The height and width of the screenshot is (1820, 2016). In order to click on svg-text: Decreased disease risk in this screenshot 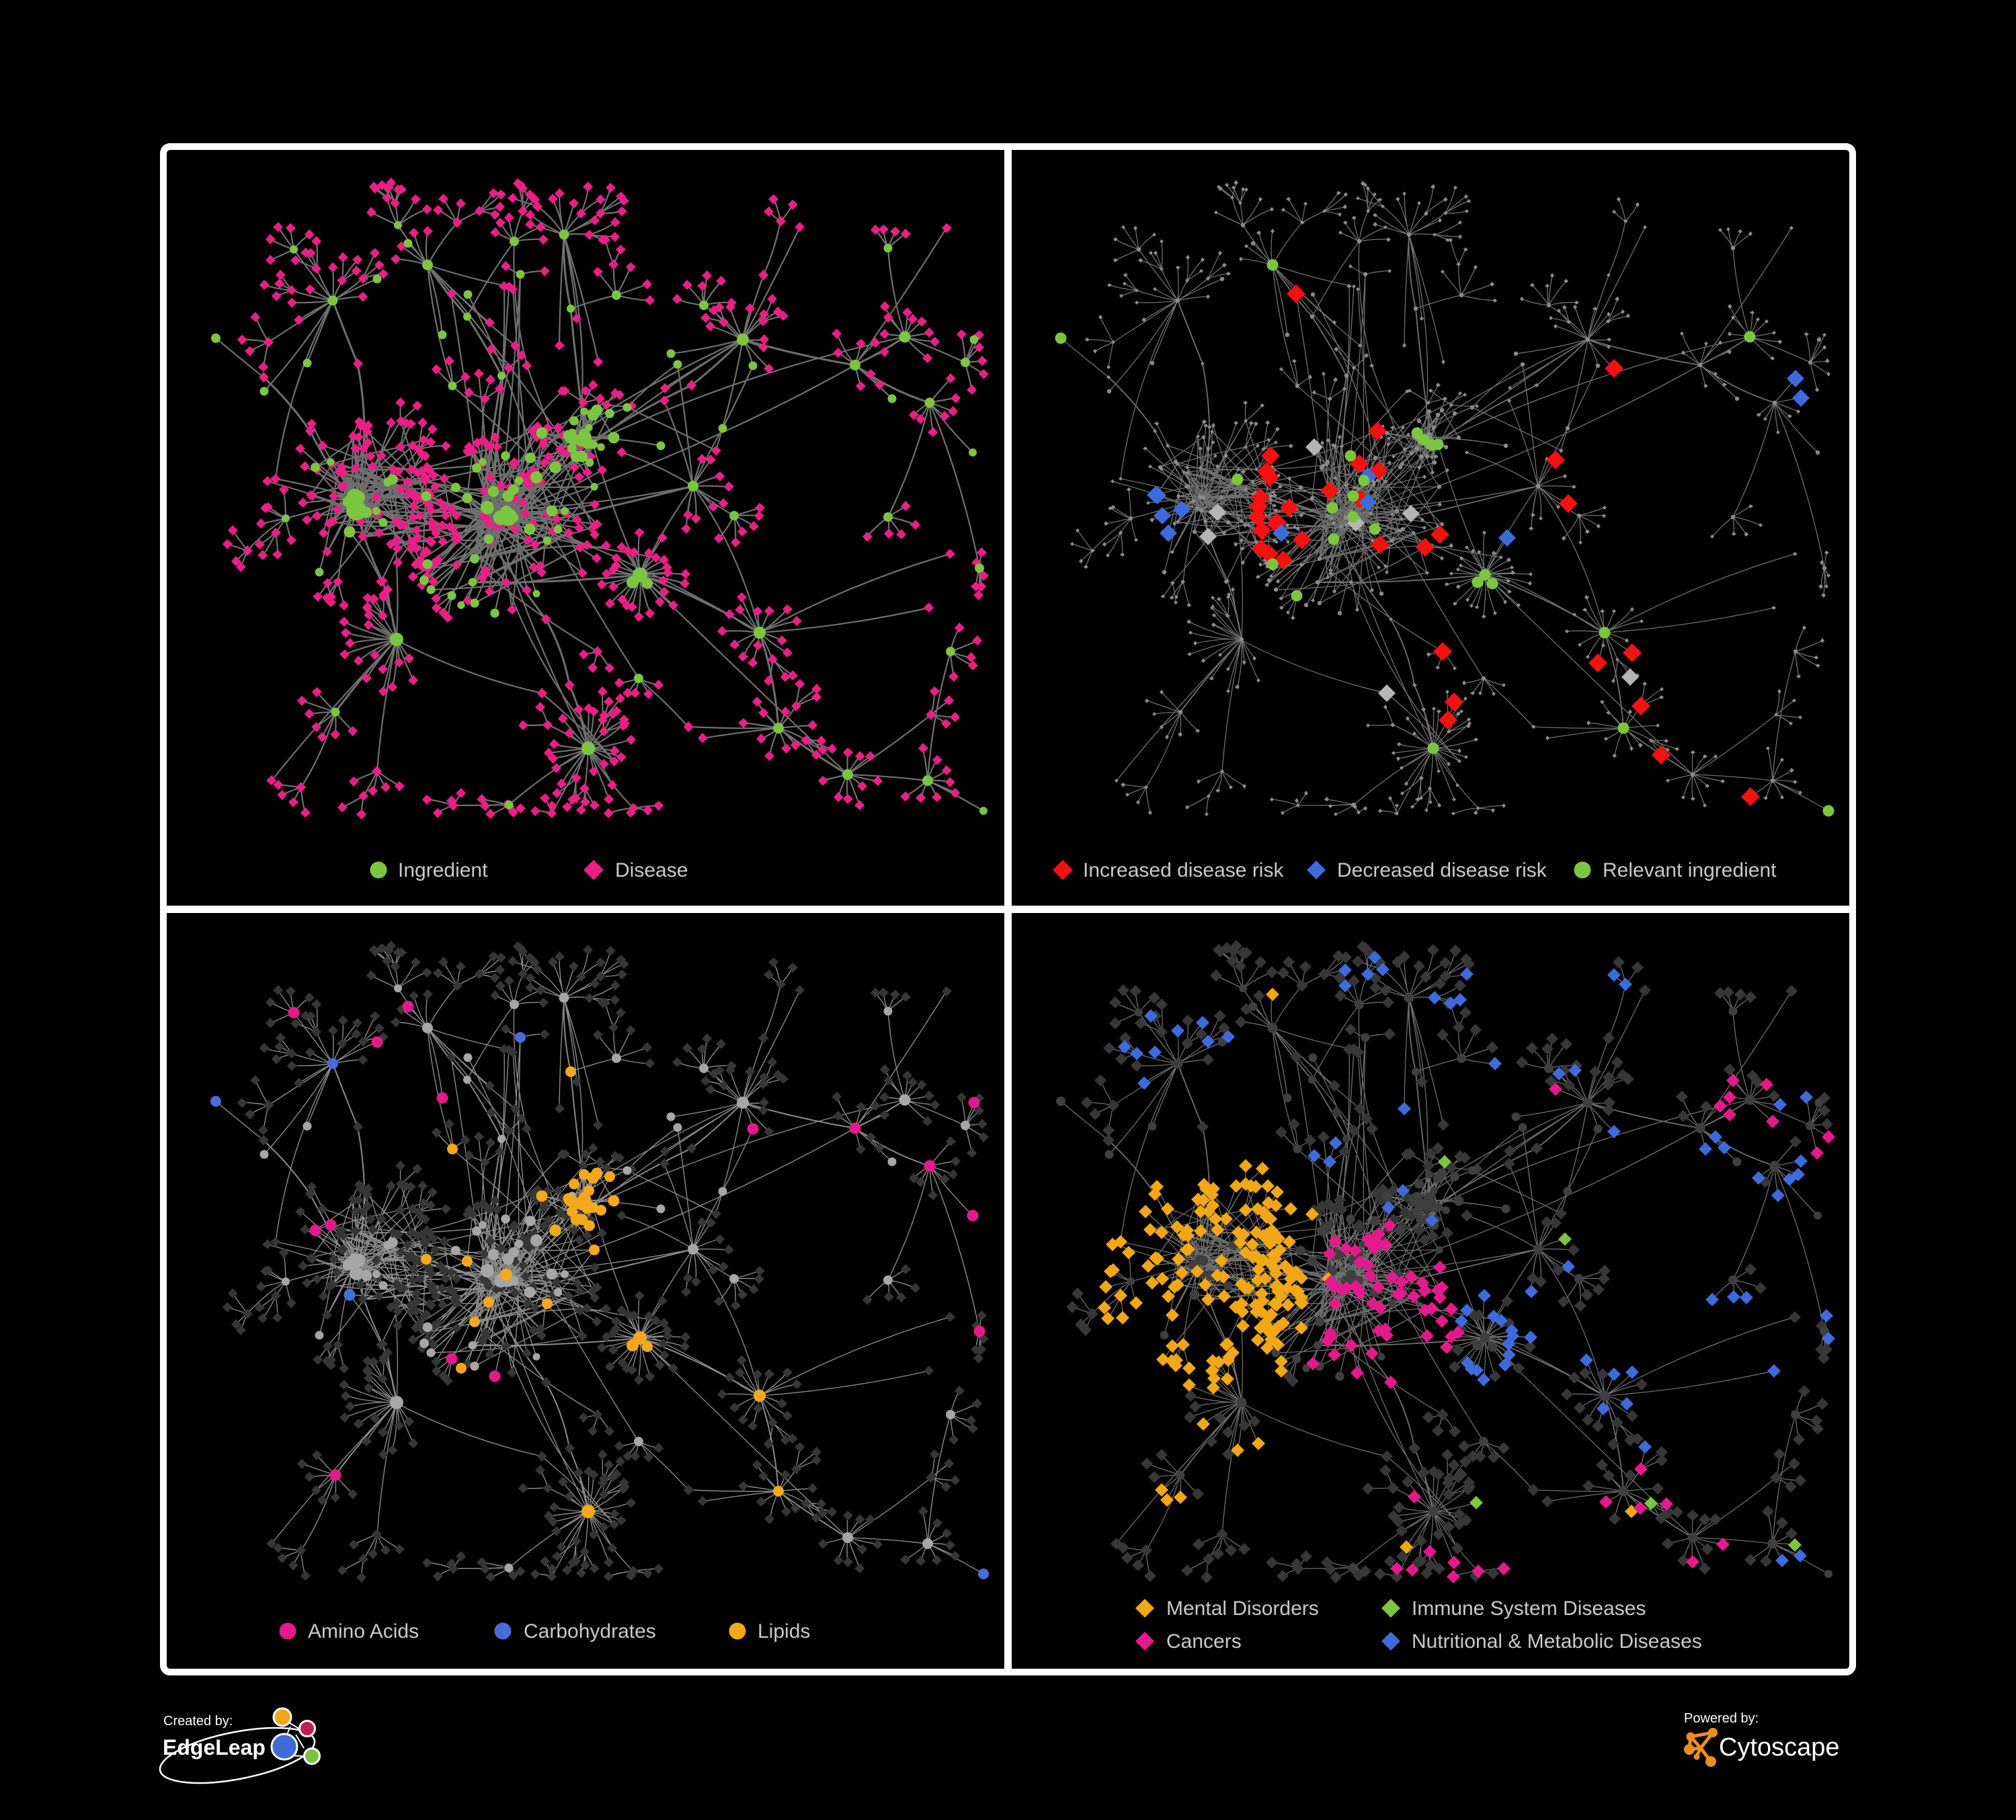, I will do `click(1442, 870)`.